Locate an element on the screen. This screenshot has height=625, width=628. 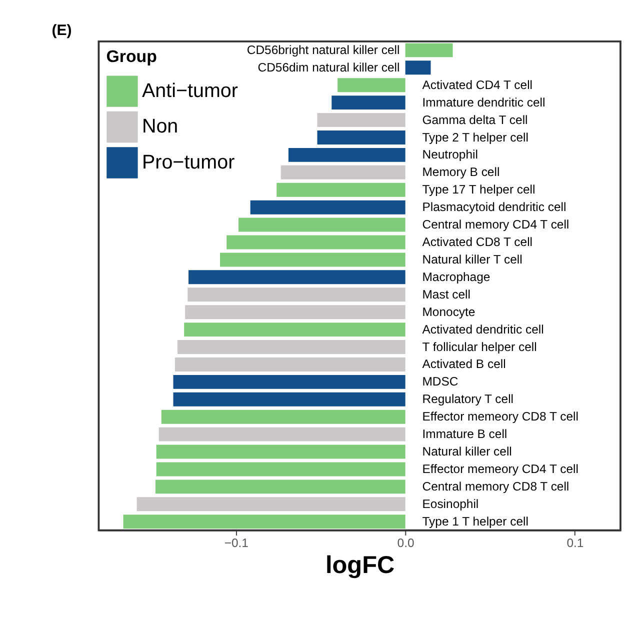
y-tick-label: Activated B cell is located at coordinates (464, 364).